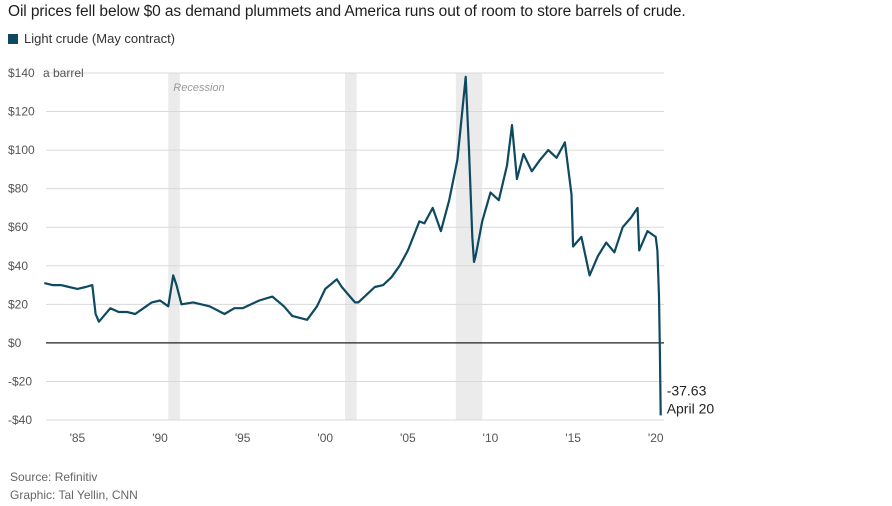 The image size is (892, 506). I want to click on legend-swatch, so click(13, 38).